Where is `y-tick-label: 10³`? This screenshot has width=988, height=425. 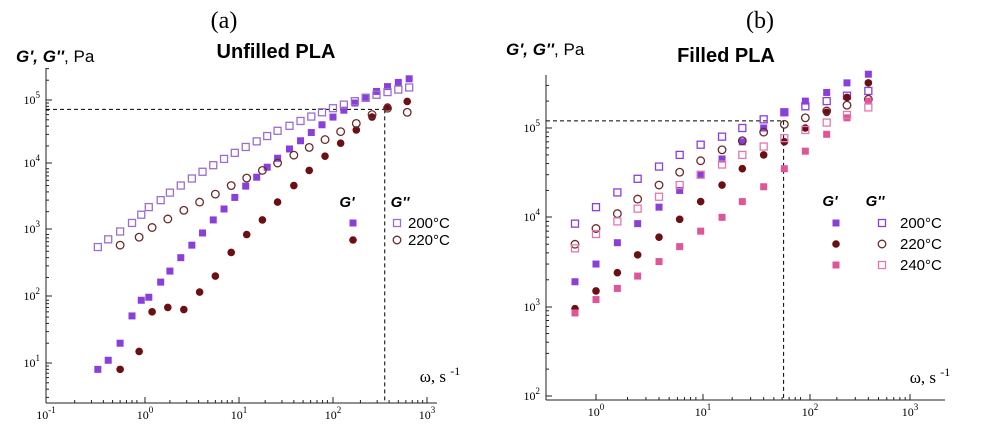 y-tick-label: 10³ is located at coordinates (532, 305).